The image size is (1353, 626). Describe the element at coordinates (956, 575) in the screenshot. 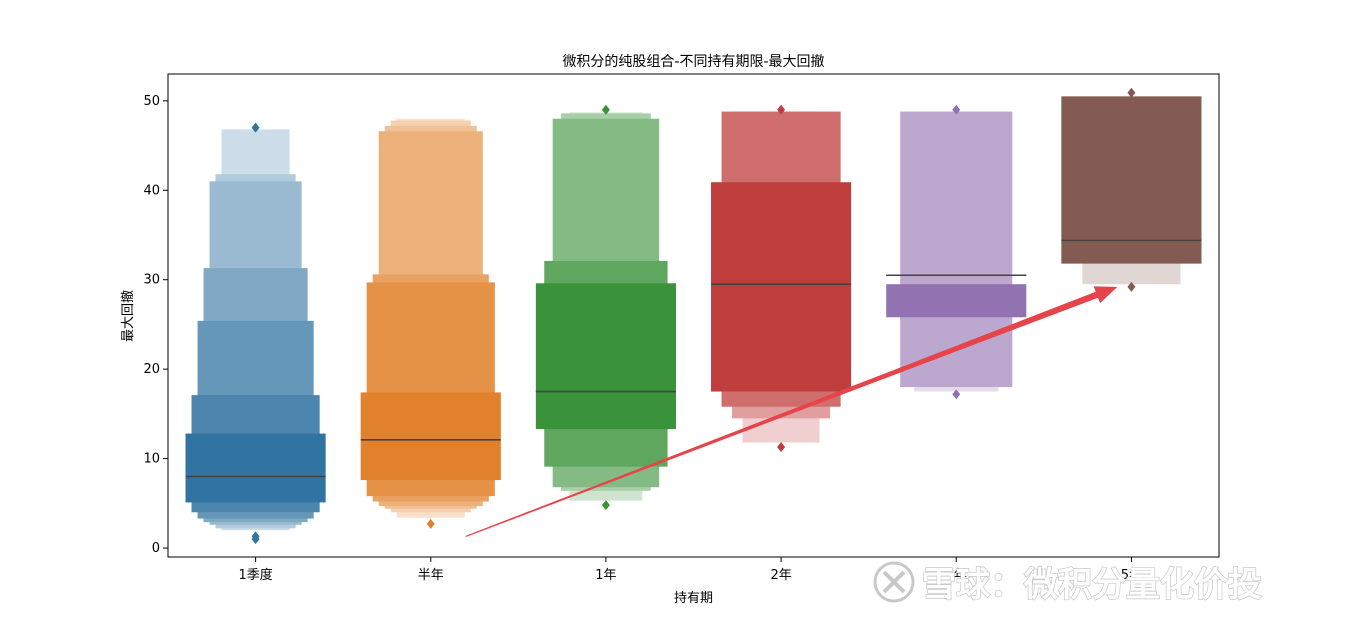

I see `x-tick-label: 3年` at that location.